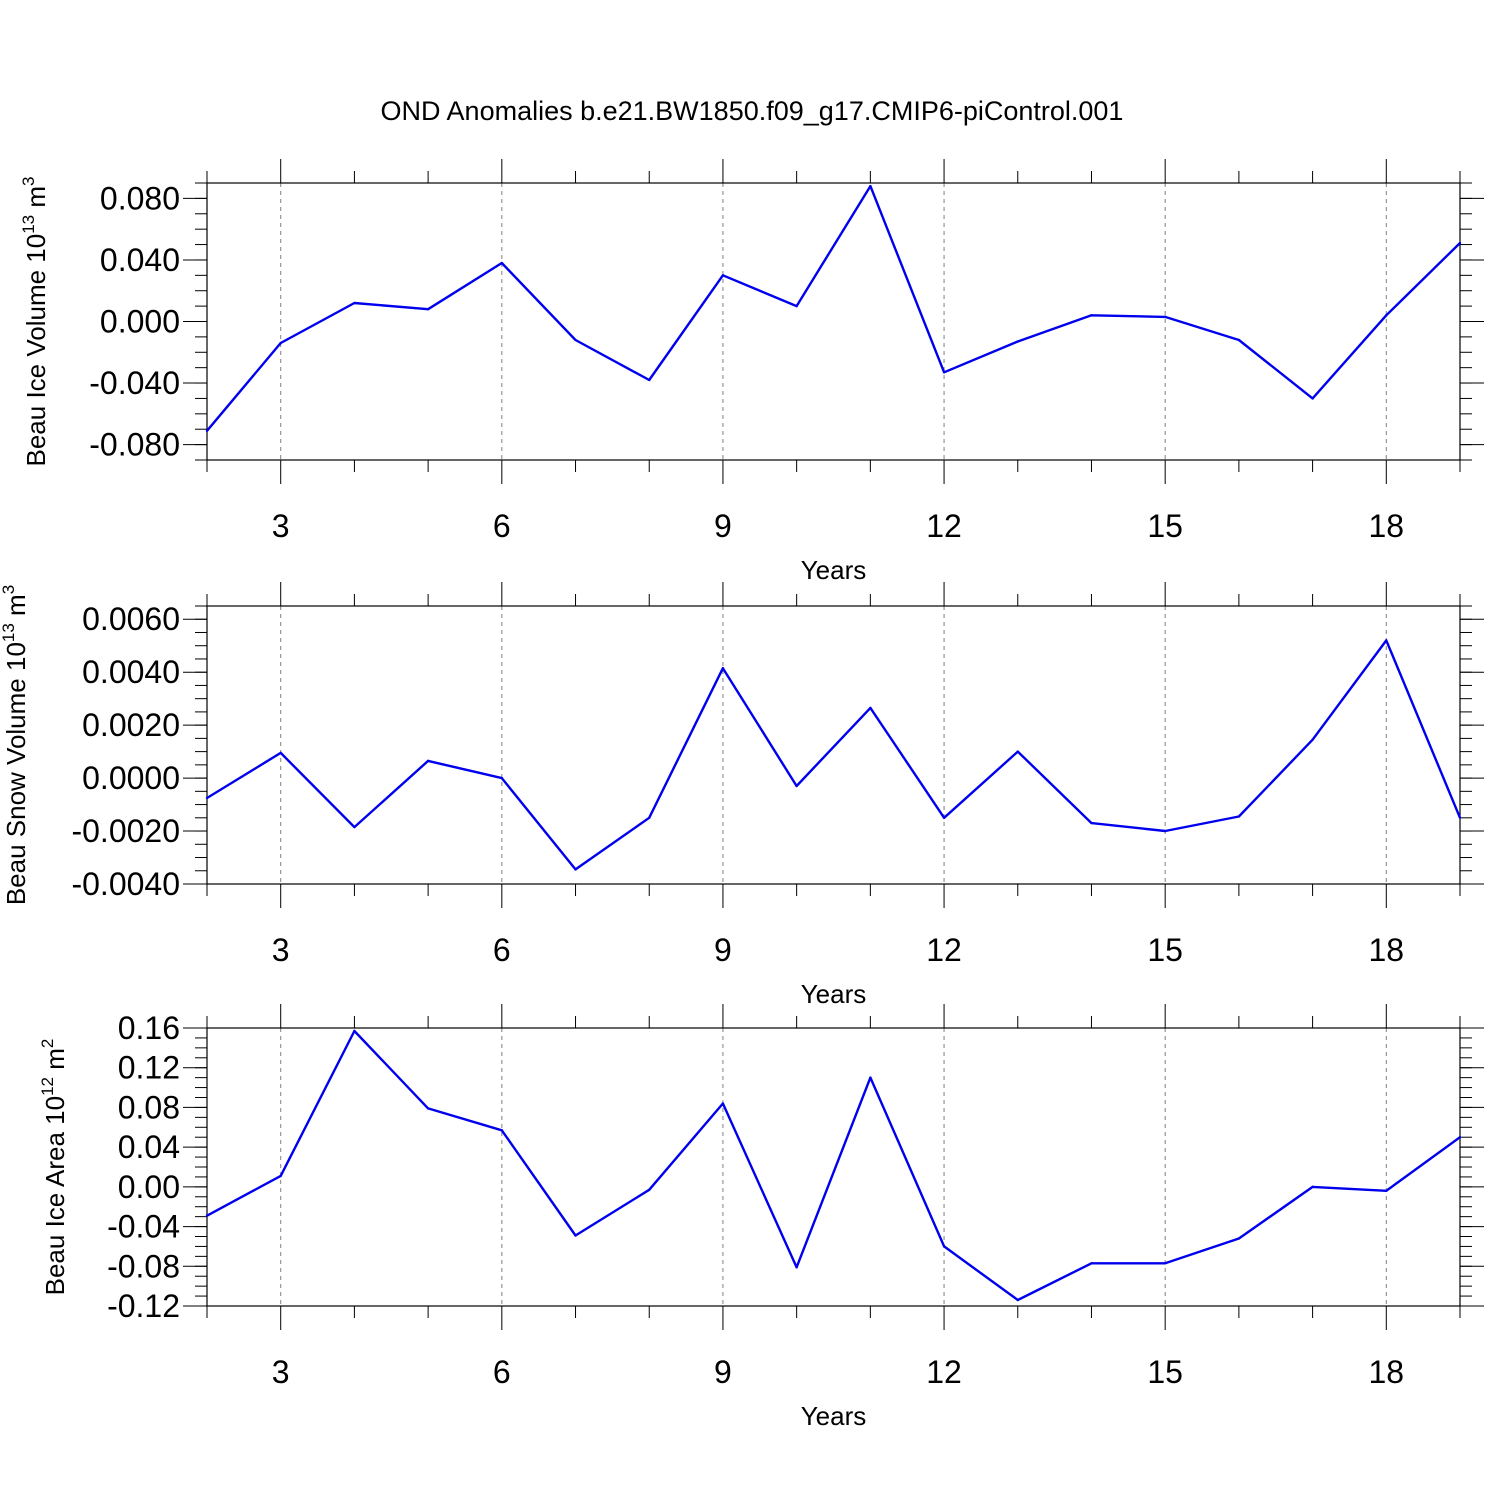 Image resolution: width=1500 pixels, height=1500 pixels. I want to click on y-tick-label: 0.12, so click(149, 1068).